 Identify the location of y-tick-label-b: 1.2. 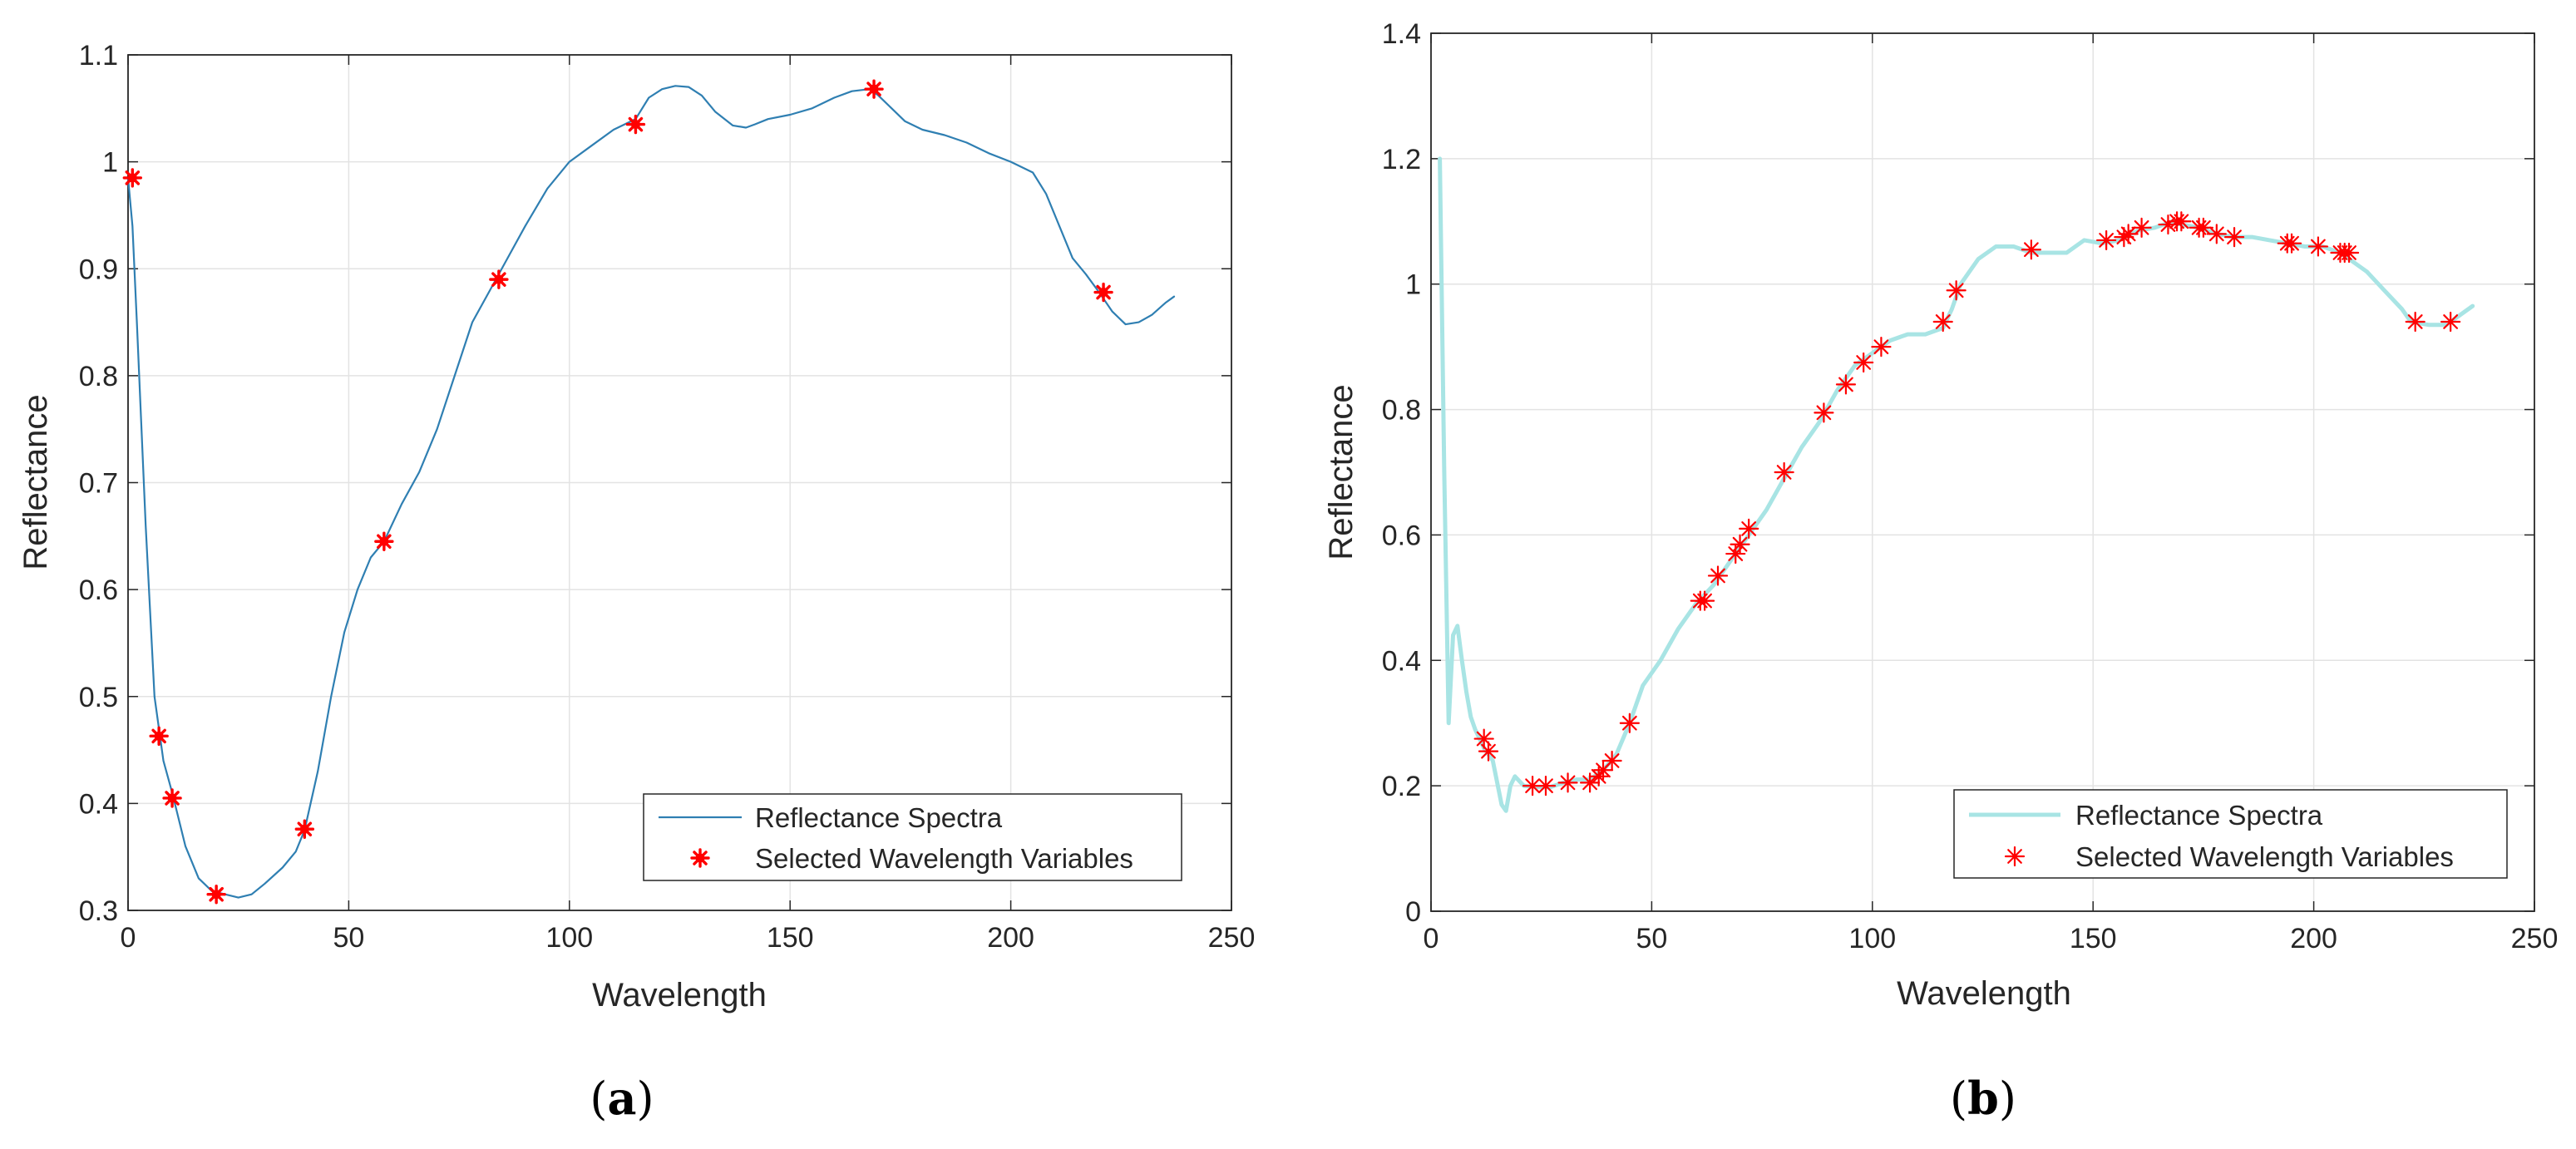
(1401, 159).